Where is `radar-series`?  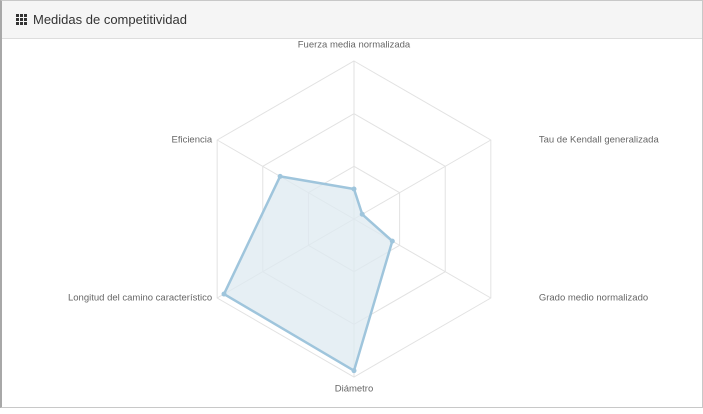 radar-series is located at coordinates (308, 273).